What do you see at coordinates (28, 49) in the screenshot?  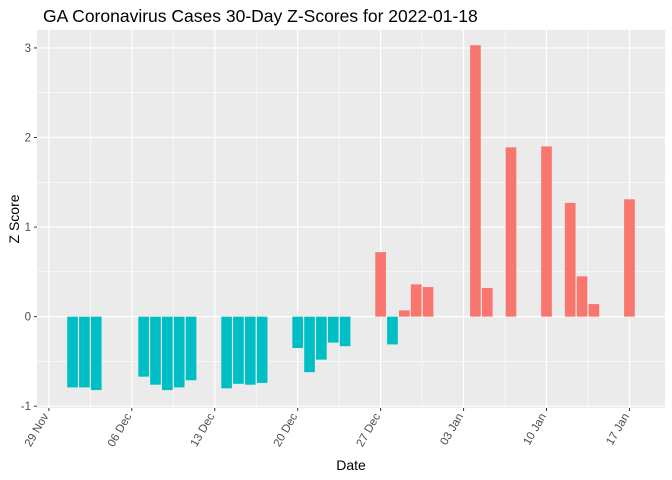 I see `y-tick-label: 3` at bounding box center [28, 49].